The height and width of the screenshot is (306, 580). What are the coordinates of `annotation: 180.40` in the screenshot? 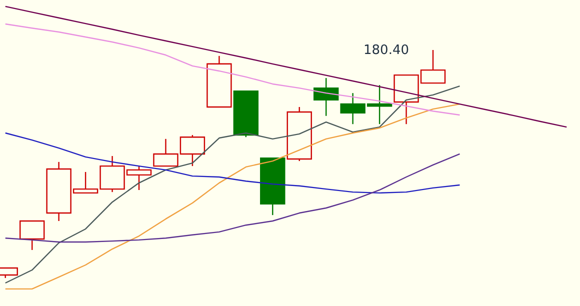 It's located at (386, 50).